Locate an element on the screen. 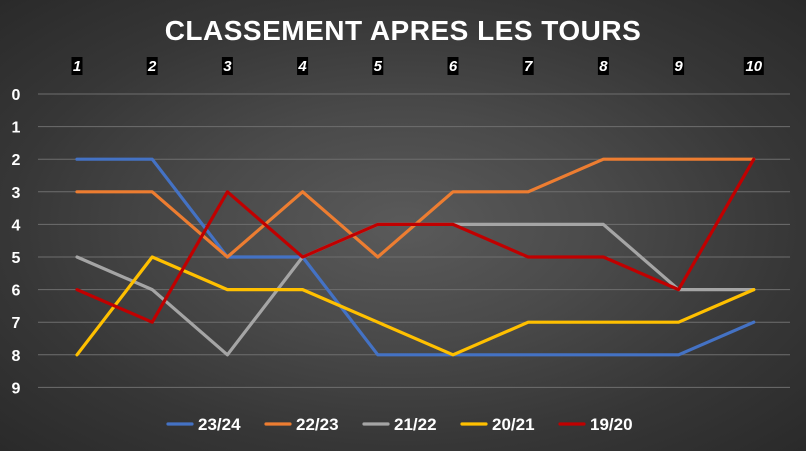 The height and width of the screenshot is (451, 806). legend-item: 19/20 is located at coordinates (595, 424).